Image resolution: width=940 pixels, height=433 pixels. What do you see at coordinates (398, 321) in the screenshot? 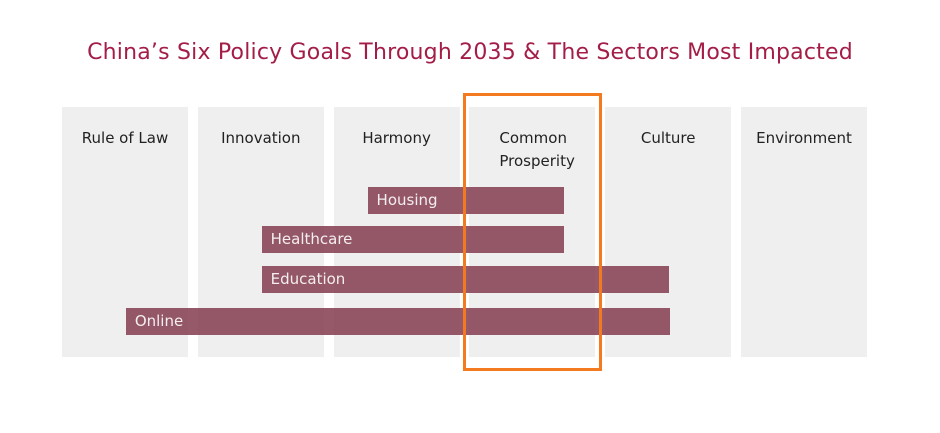
I see `sector-bar-online: Online` at bounding box center [398, 321].